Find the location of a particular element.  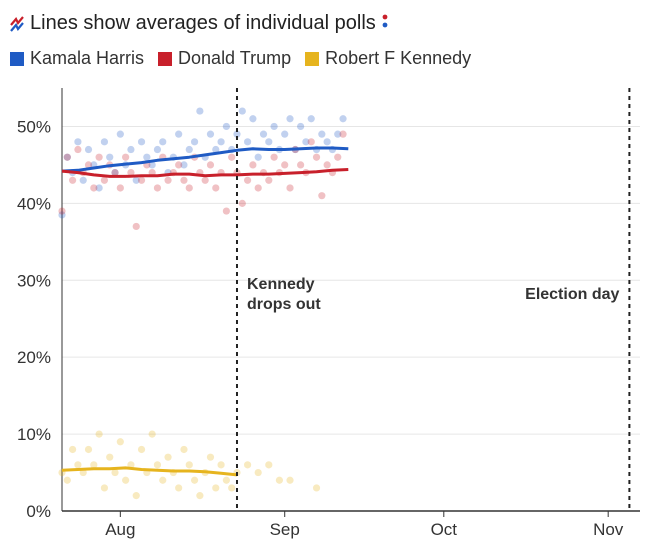

legend-label: Robert F Kennedy is located at coordinates (398, 58).